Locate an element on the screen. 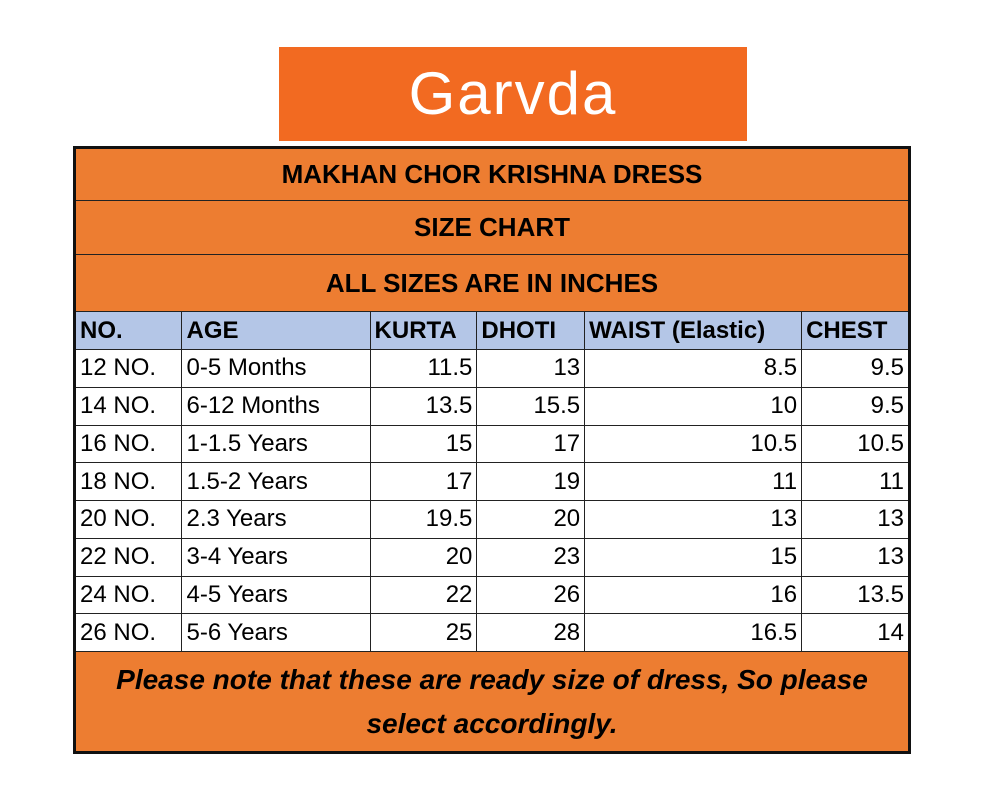  table-cell: 16 is located at coordinates (693, 595).